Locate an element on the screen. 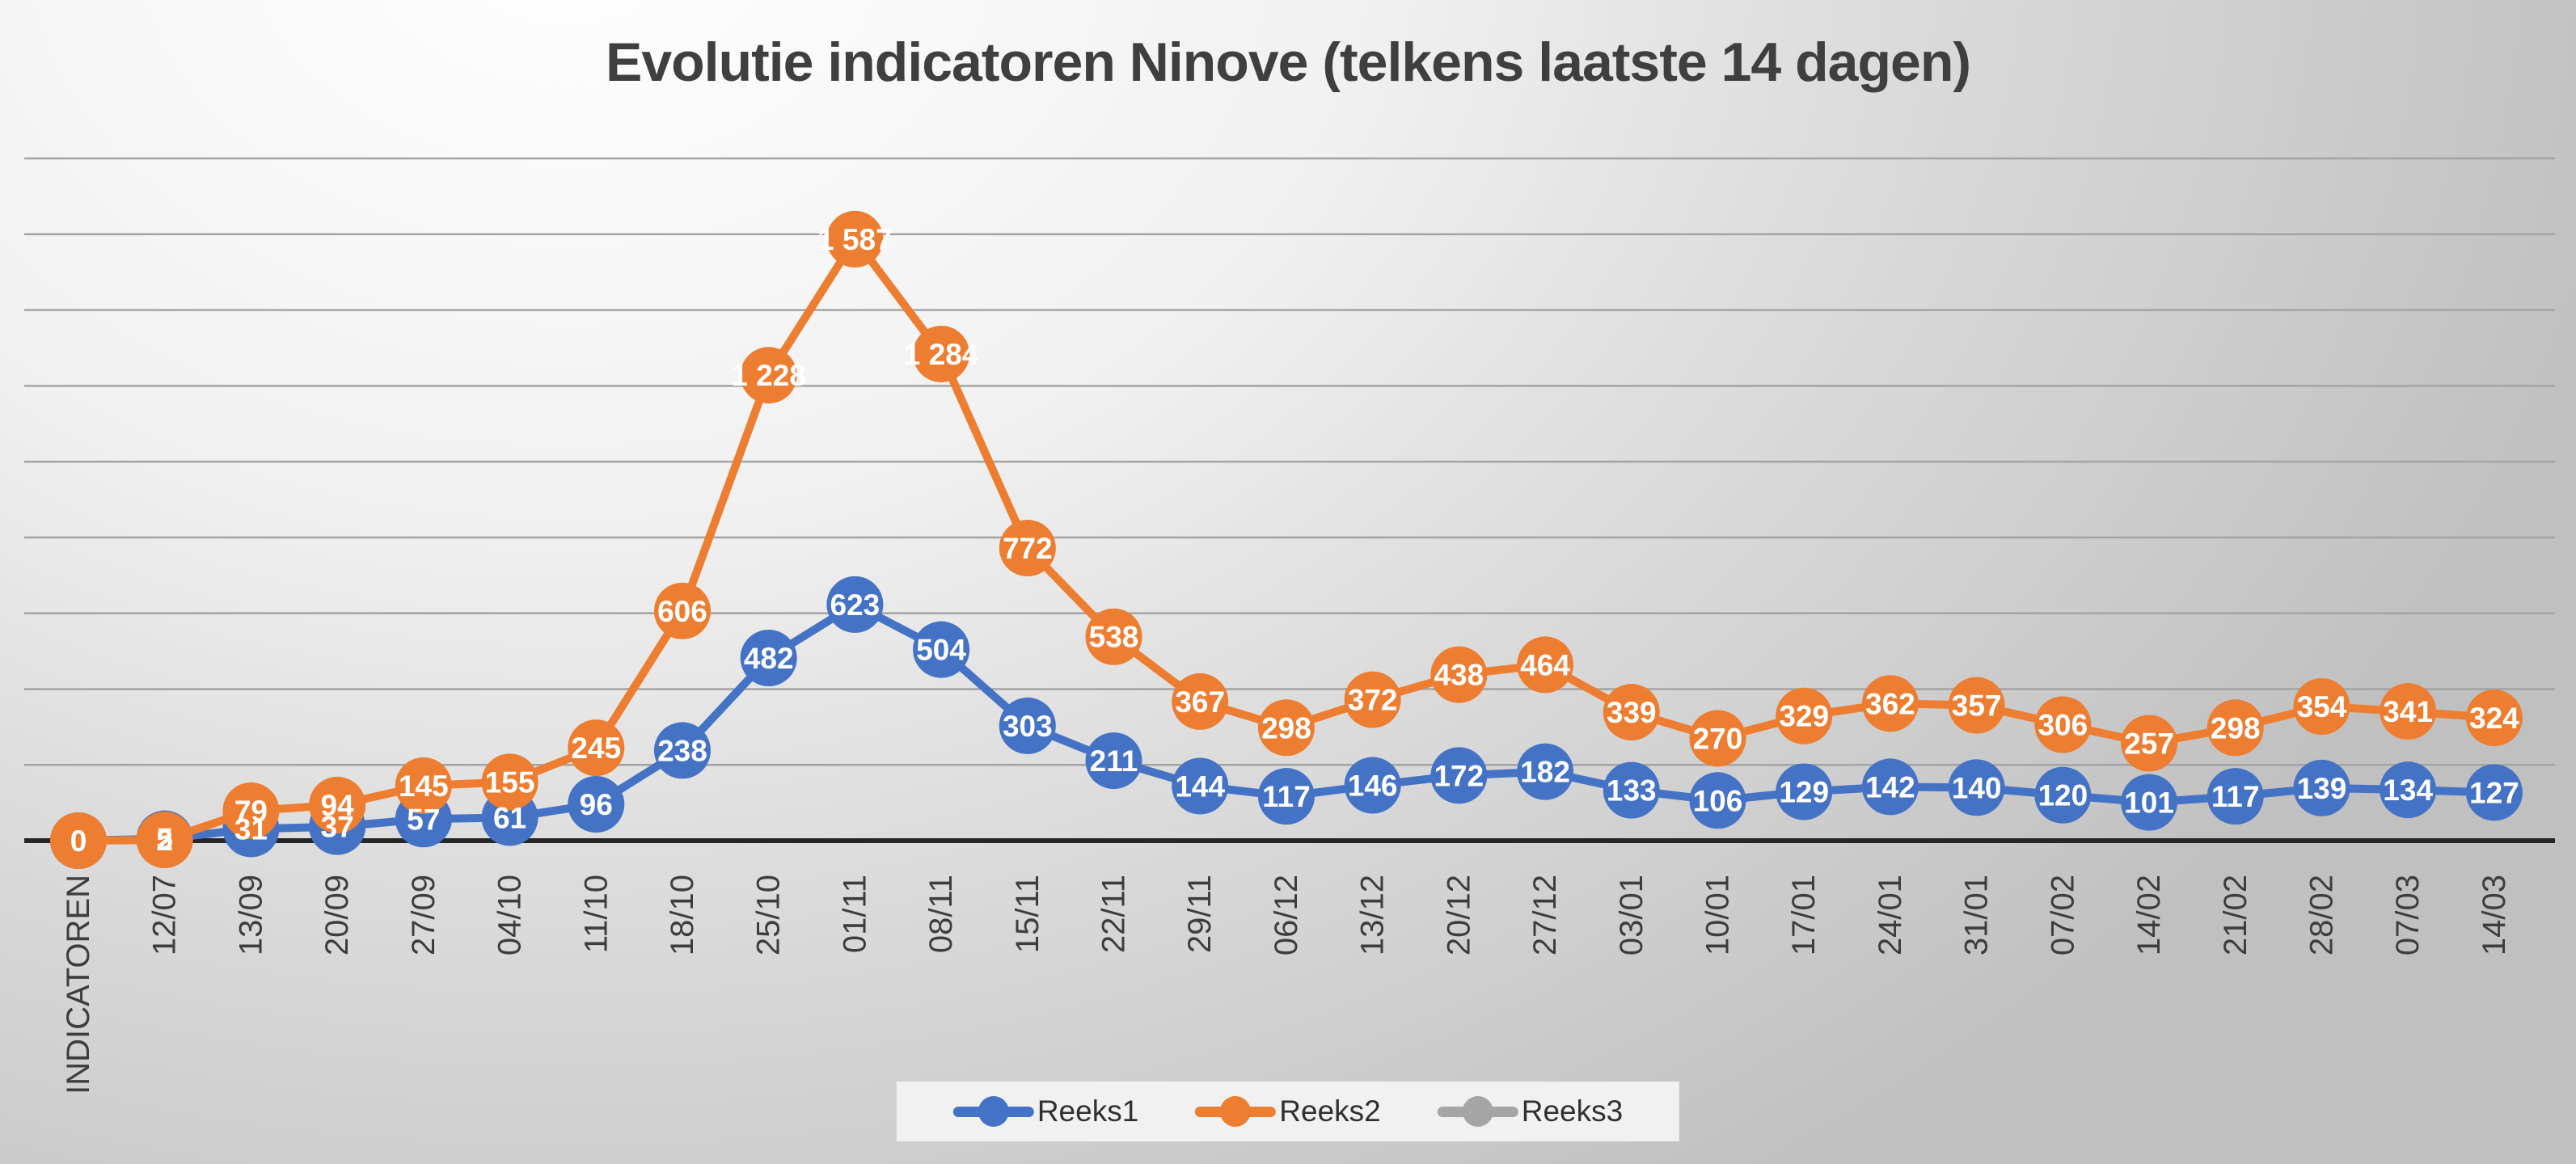 The image size is (2576, 1164). data-point-label: 354 is located at coordinates (2322, 706).